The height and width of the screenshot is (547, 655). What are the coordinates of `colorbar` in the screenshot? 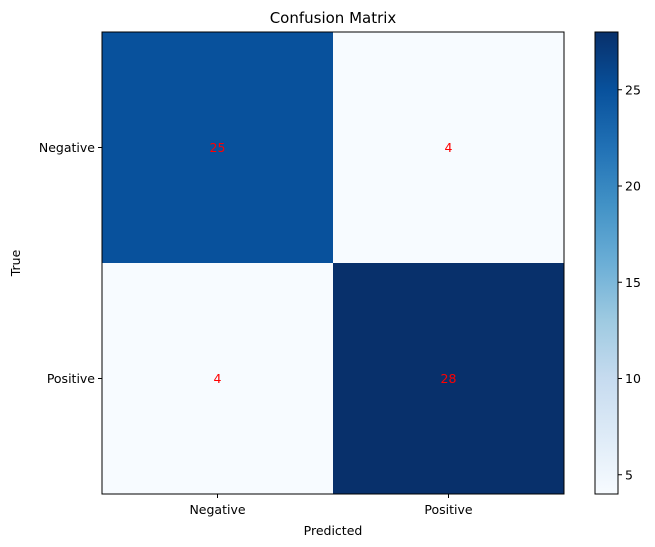 It's located at (606, 263).